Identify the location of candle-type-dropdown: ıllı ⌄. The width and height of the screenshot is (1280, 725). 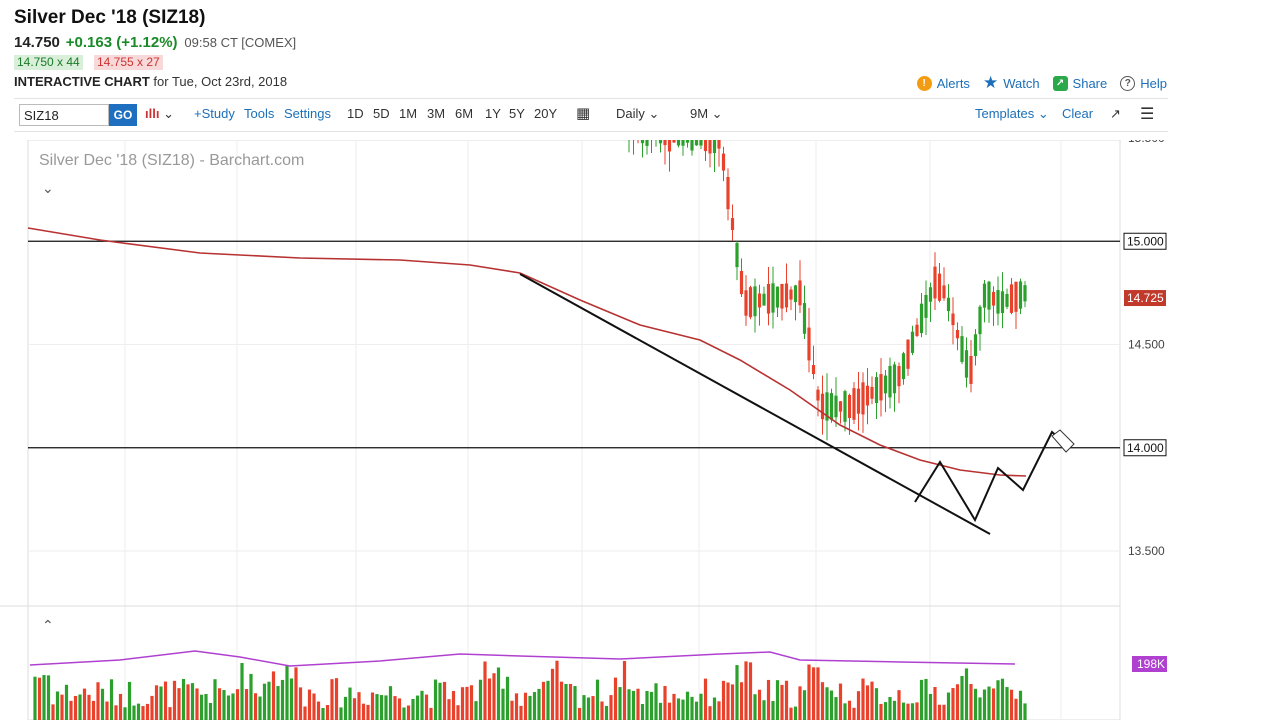
(159, 113).